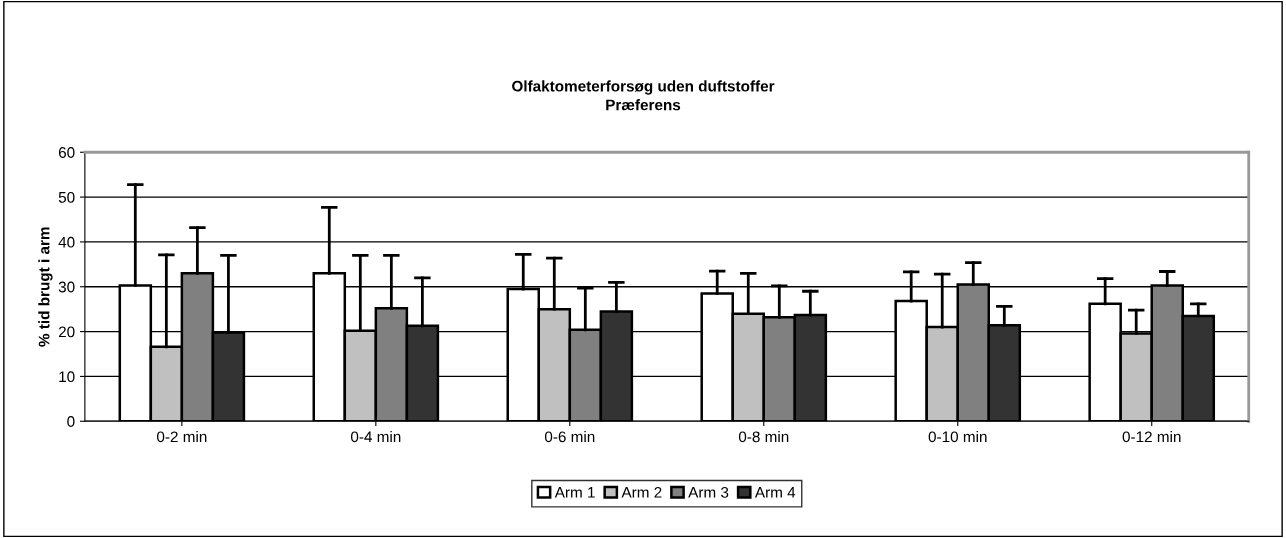  Describe the element at coordinates (574, 492) in the screenshot. I see `legend-label: Arm 1` at that location.